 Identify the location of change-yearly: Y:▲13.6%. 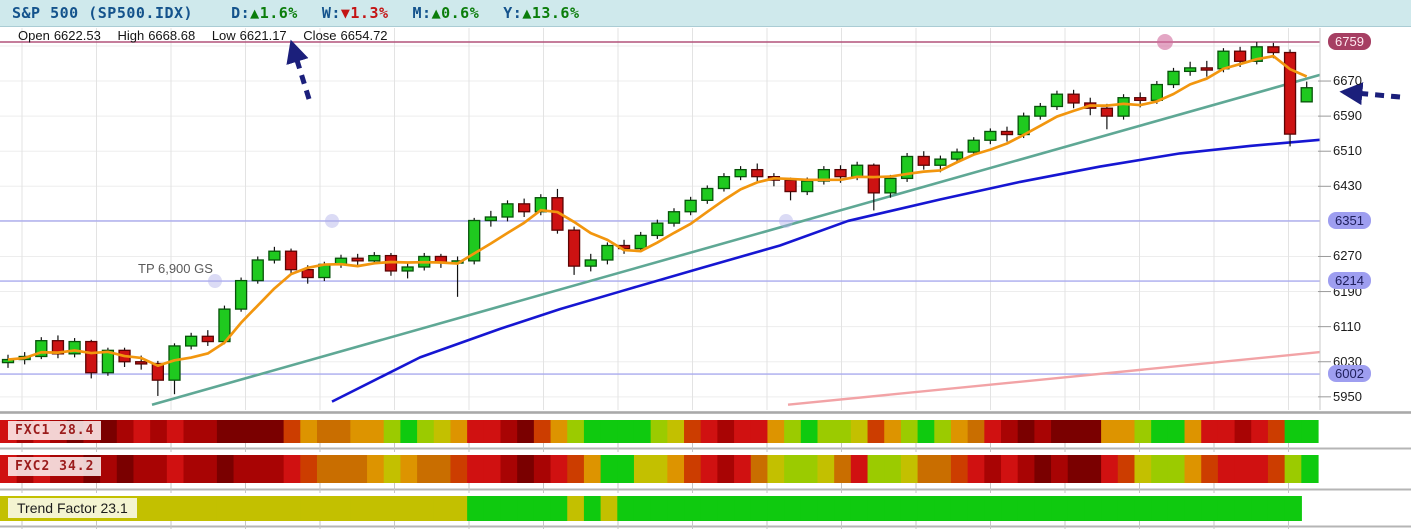
(541, 13).